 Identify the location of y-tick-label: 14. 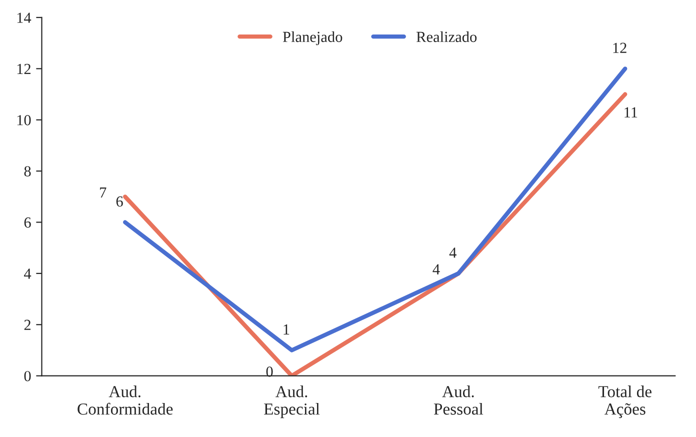
(24, 17).